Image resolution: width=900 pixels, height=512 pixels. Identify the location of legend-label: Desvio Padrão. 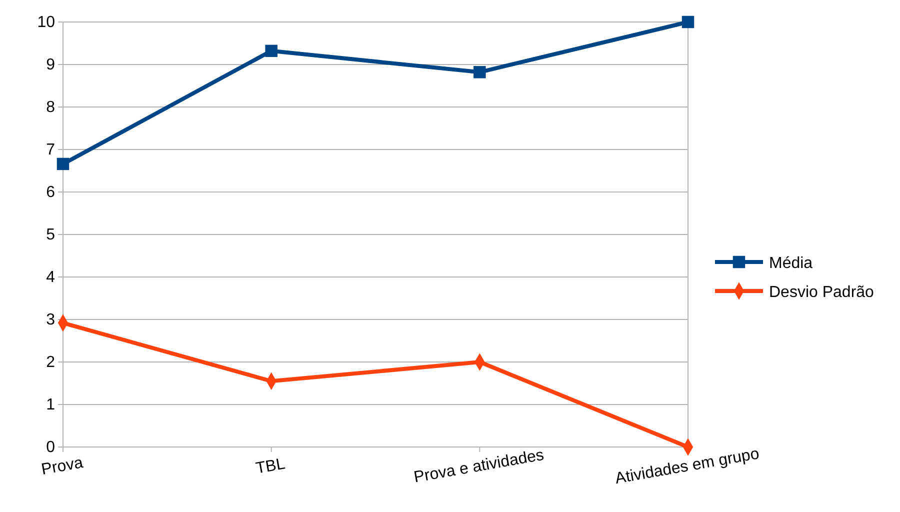
(821, 292).